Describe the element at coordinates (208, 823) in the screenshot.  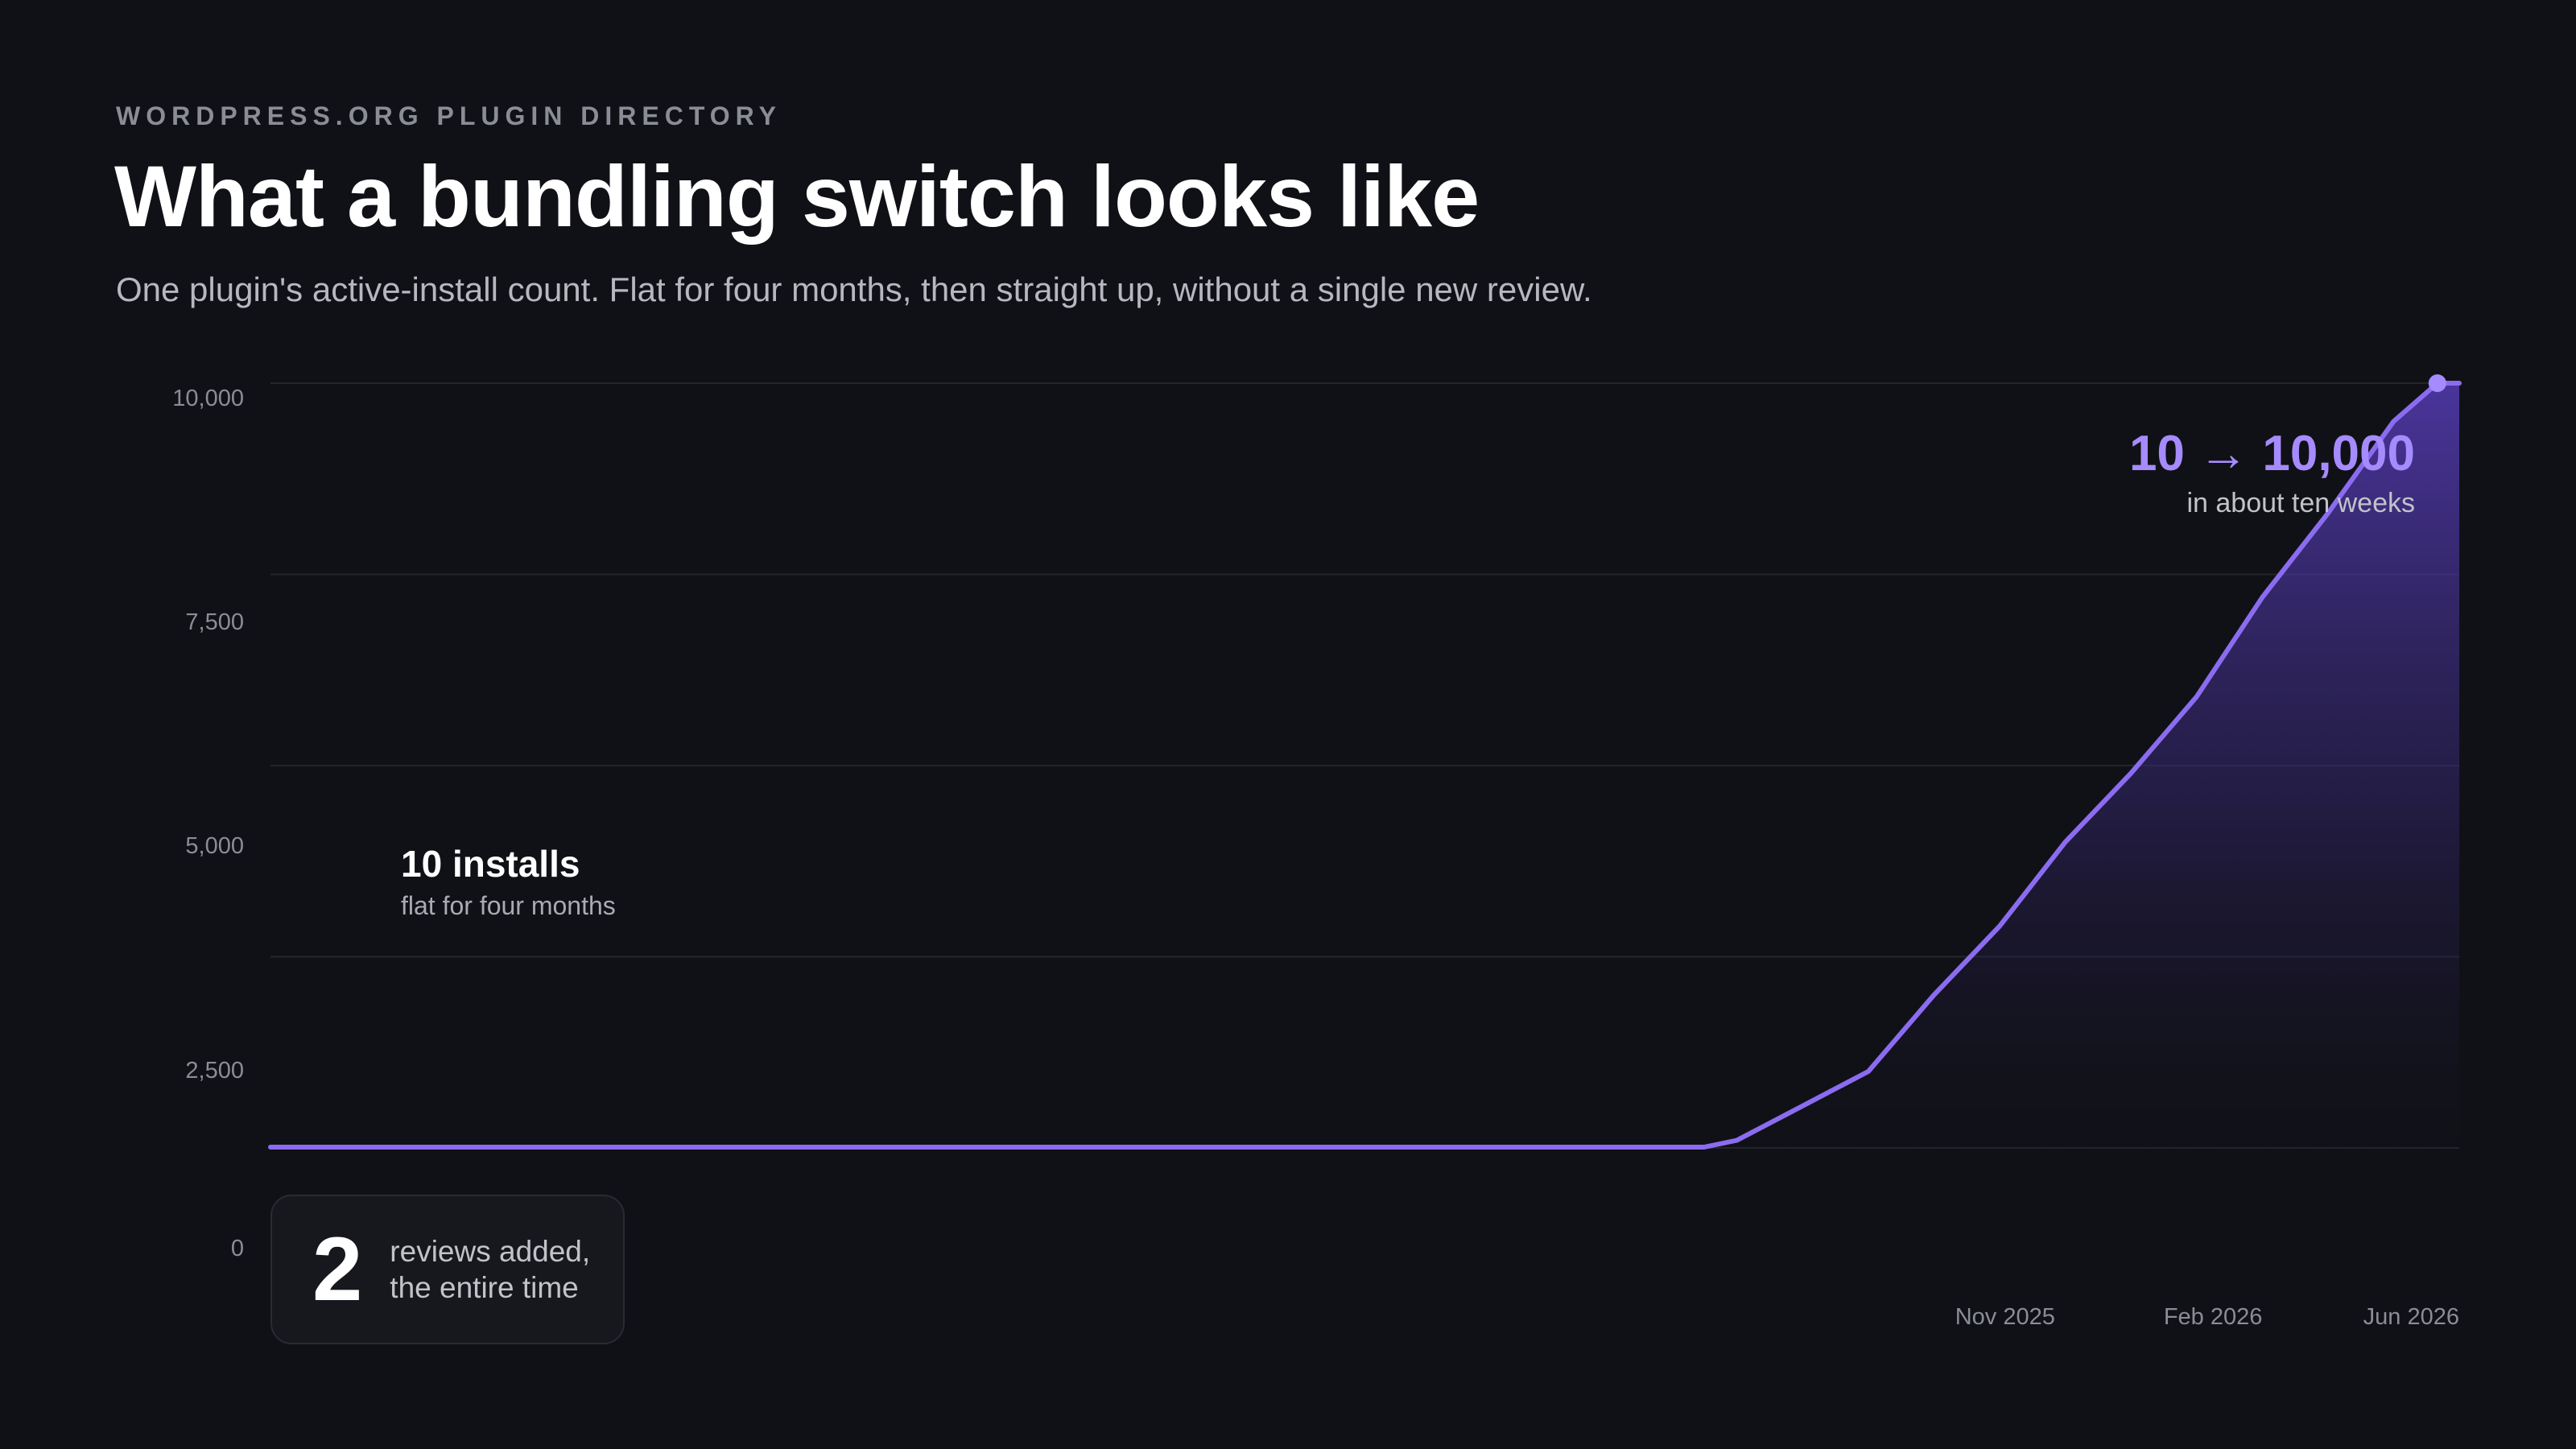
I see `y-axis-ticks: 0 2,500 5,000 7,500 10,000` at that location.